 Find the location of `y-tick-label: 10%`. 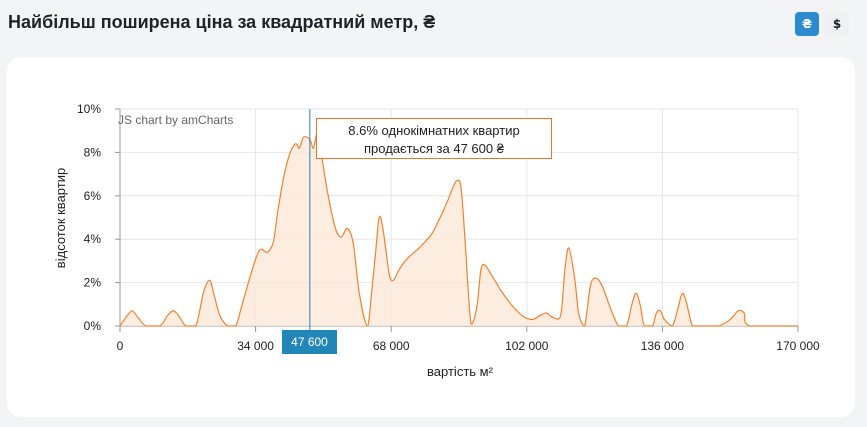

y-tick-label: 10% is located at coordinates (89, 109).